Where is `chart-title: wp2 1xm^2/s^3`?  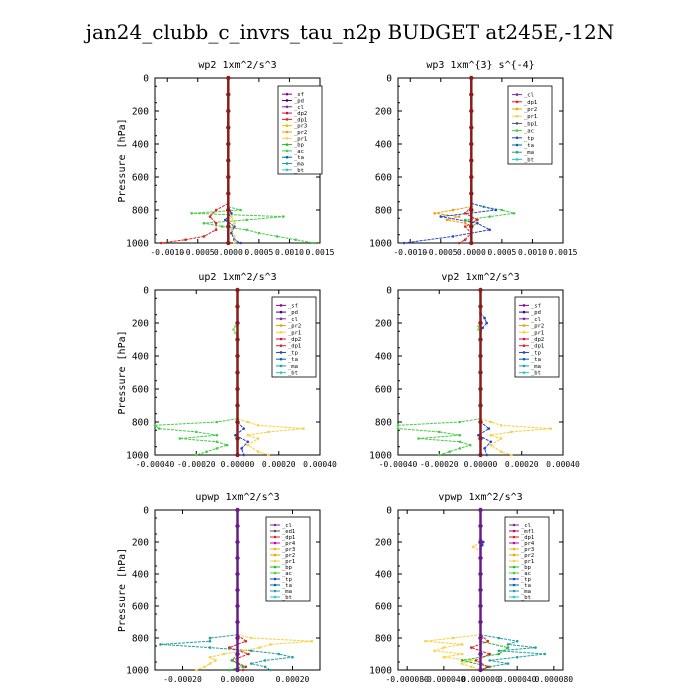
chart-title: wp2 1xm^2/s^3 is located at coordinates (237, 65).